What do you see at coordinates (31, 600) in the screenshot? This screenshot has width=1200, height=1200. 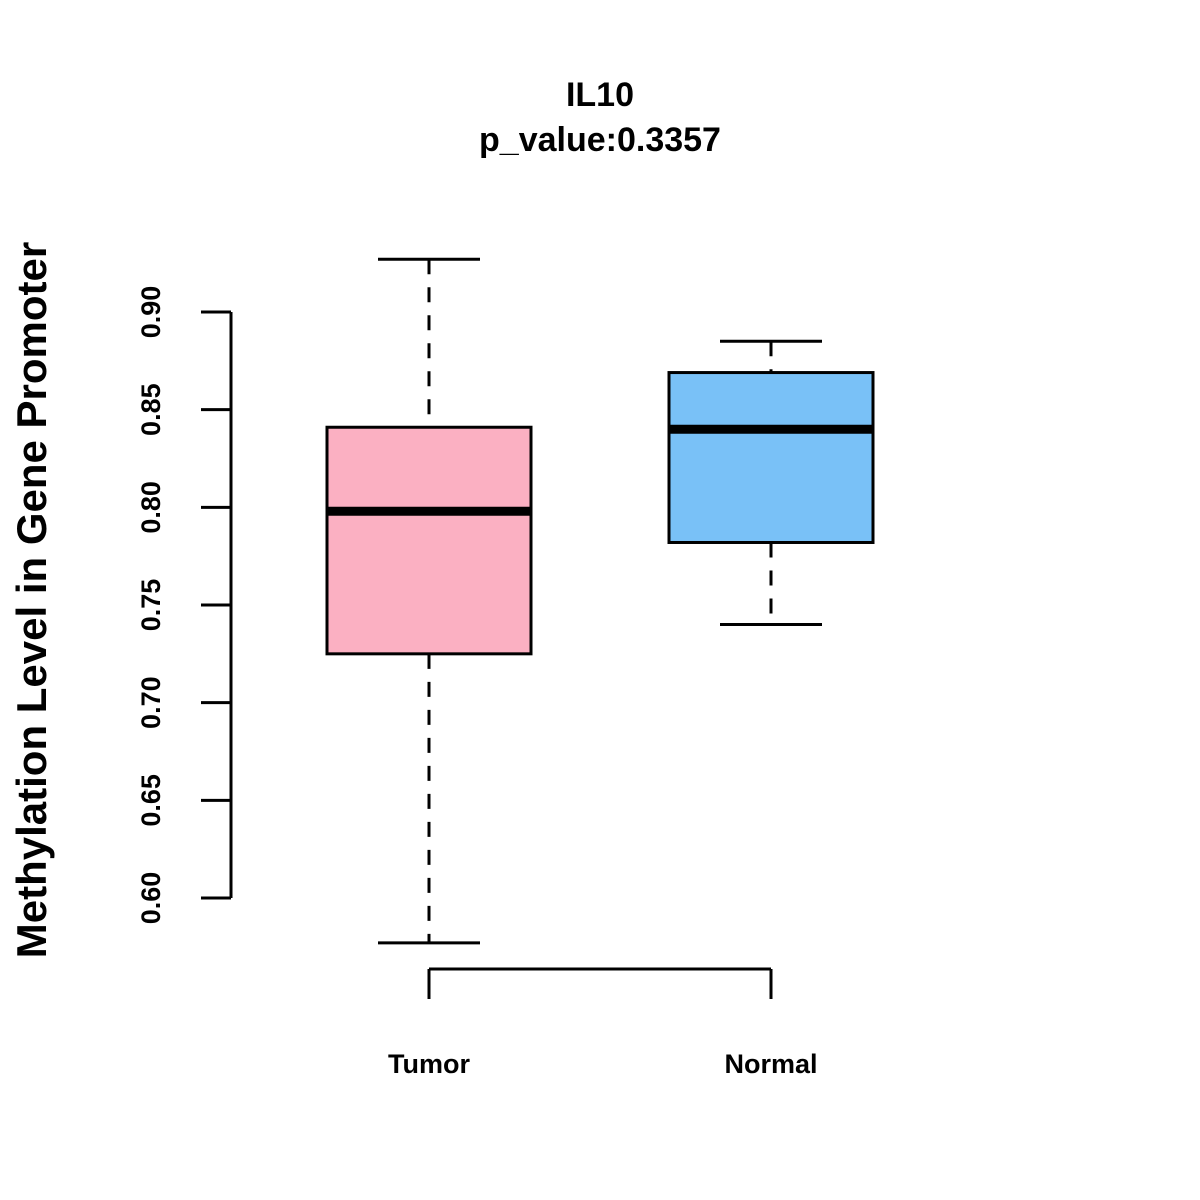 I see `y-axis-label: Methylation Level in Gene Promoter` at bounding box center [31, 600].